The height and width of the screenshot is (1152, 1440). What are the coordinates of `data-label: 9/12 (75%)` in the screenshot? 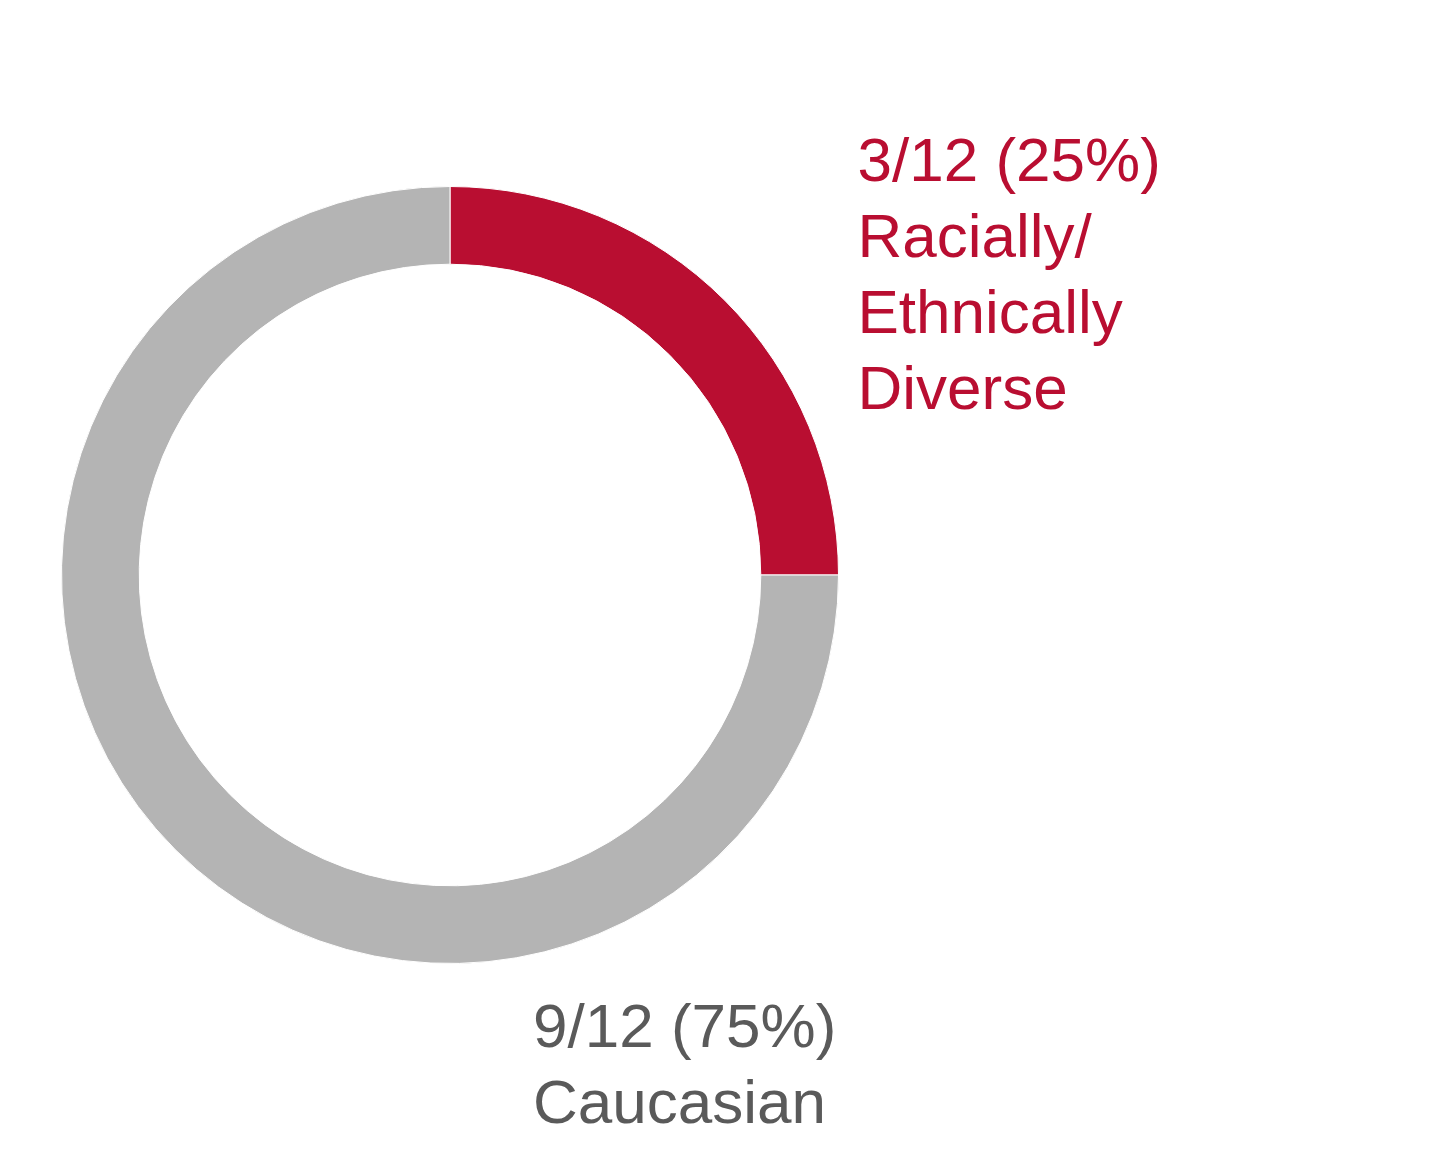 It's located at (685, 1025).